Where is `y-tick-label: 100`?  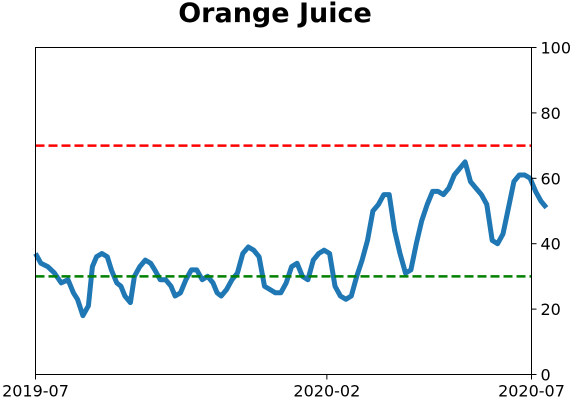 y-tick-label: 100 is located at coordinates (556, 48).